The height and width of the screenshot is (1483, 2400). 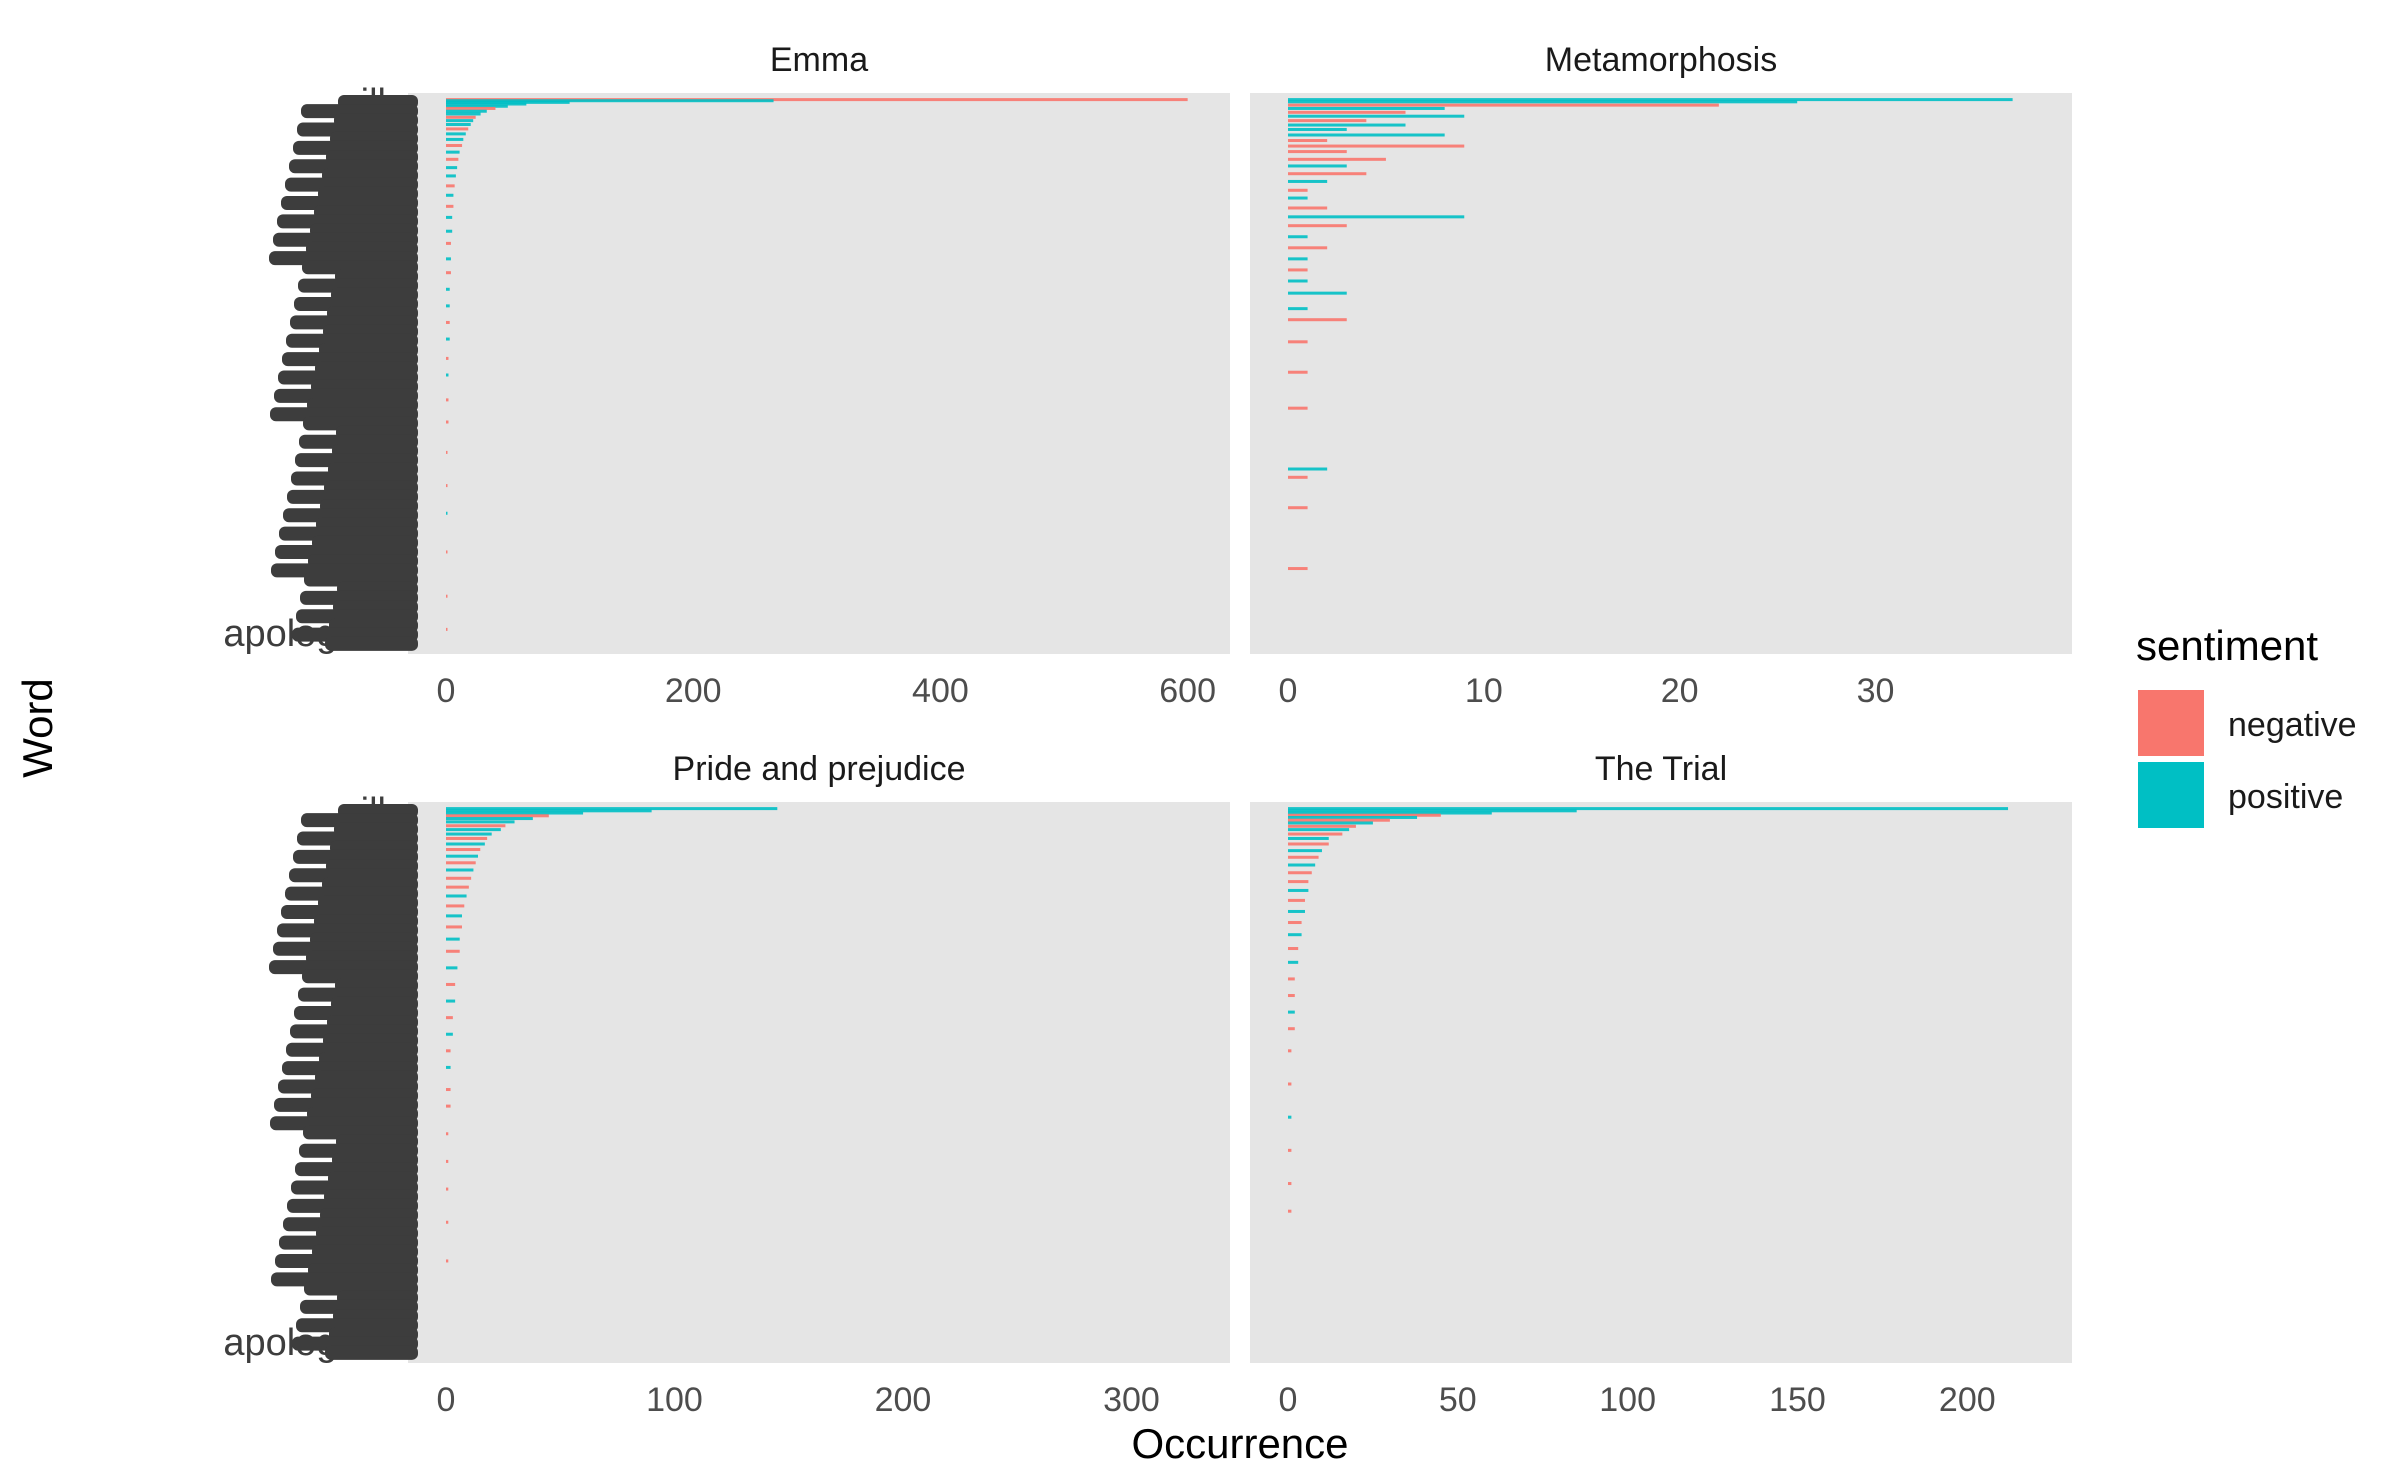 I want to click on facet-title: Pride and prejudice, so click(x=819, y=769).